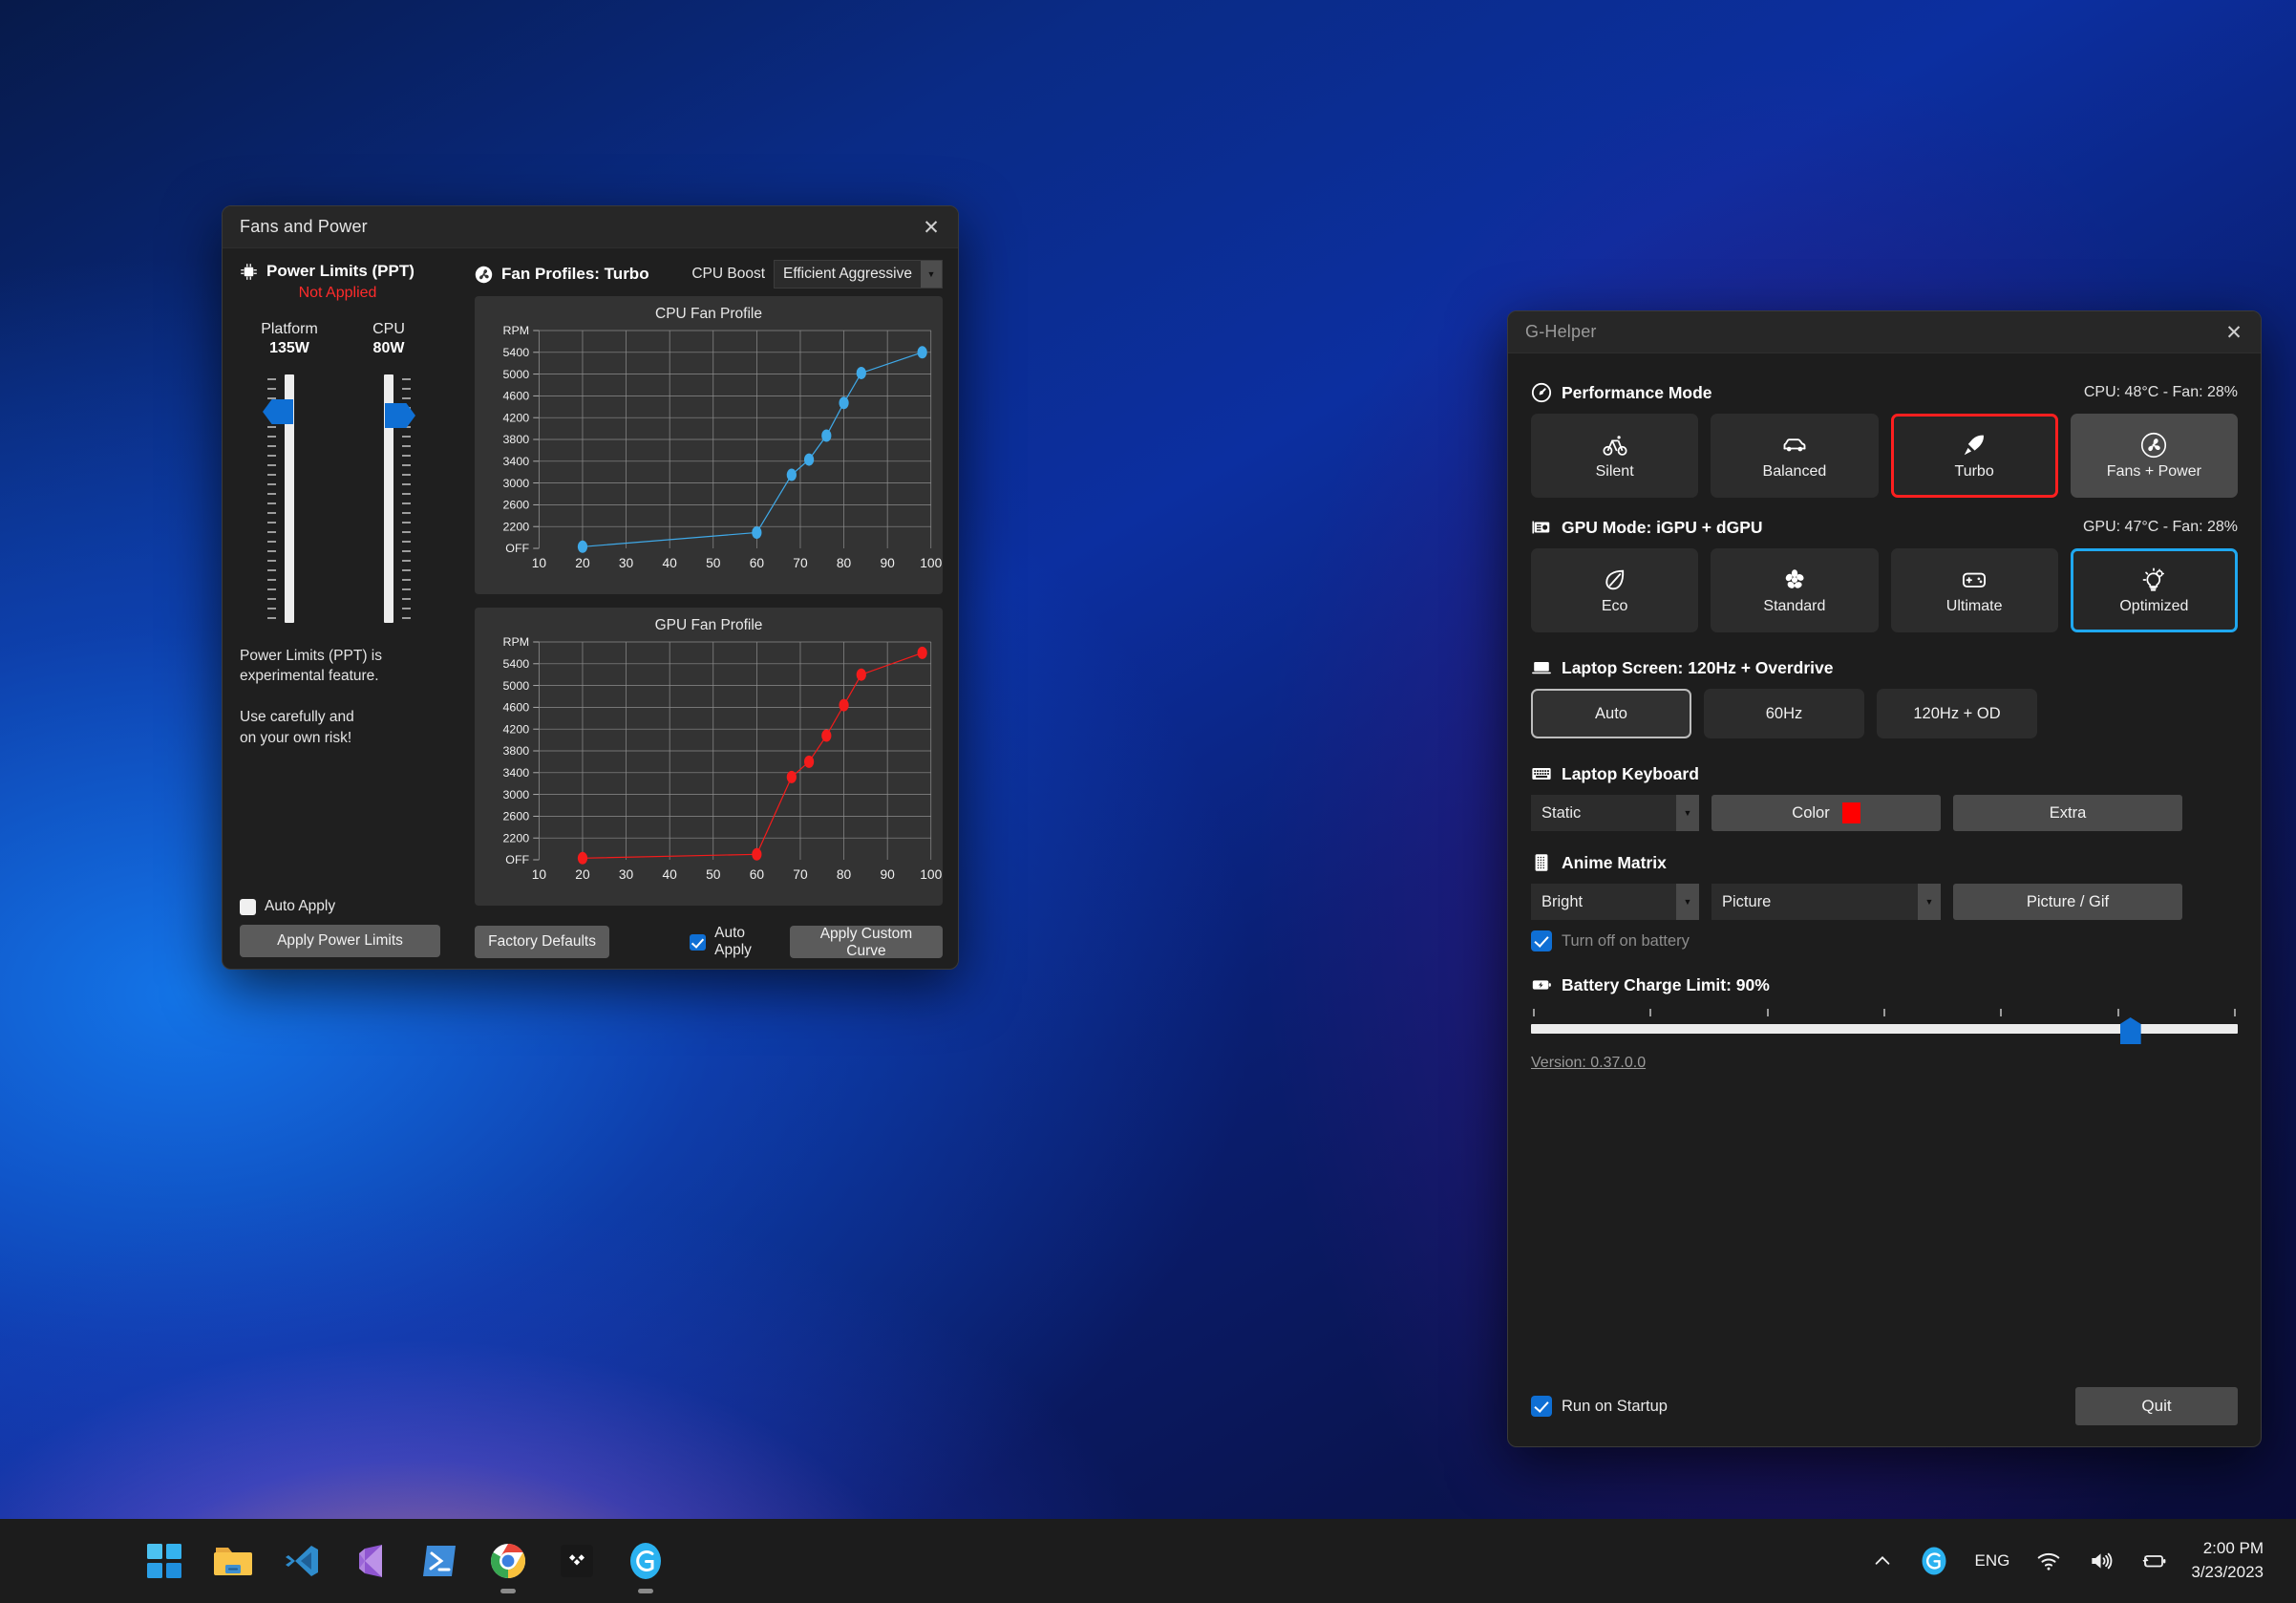 The height and width of the screenshot is (1603, 2296). What do you see at coordinates (1993, 1561) in the screenshot?
I see `tray-language-button: ENG` at bounding box center [1993, 1561].